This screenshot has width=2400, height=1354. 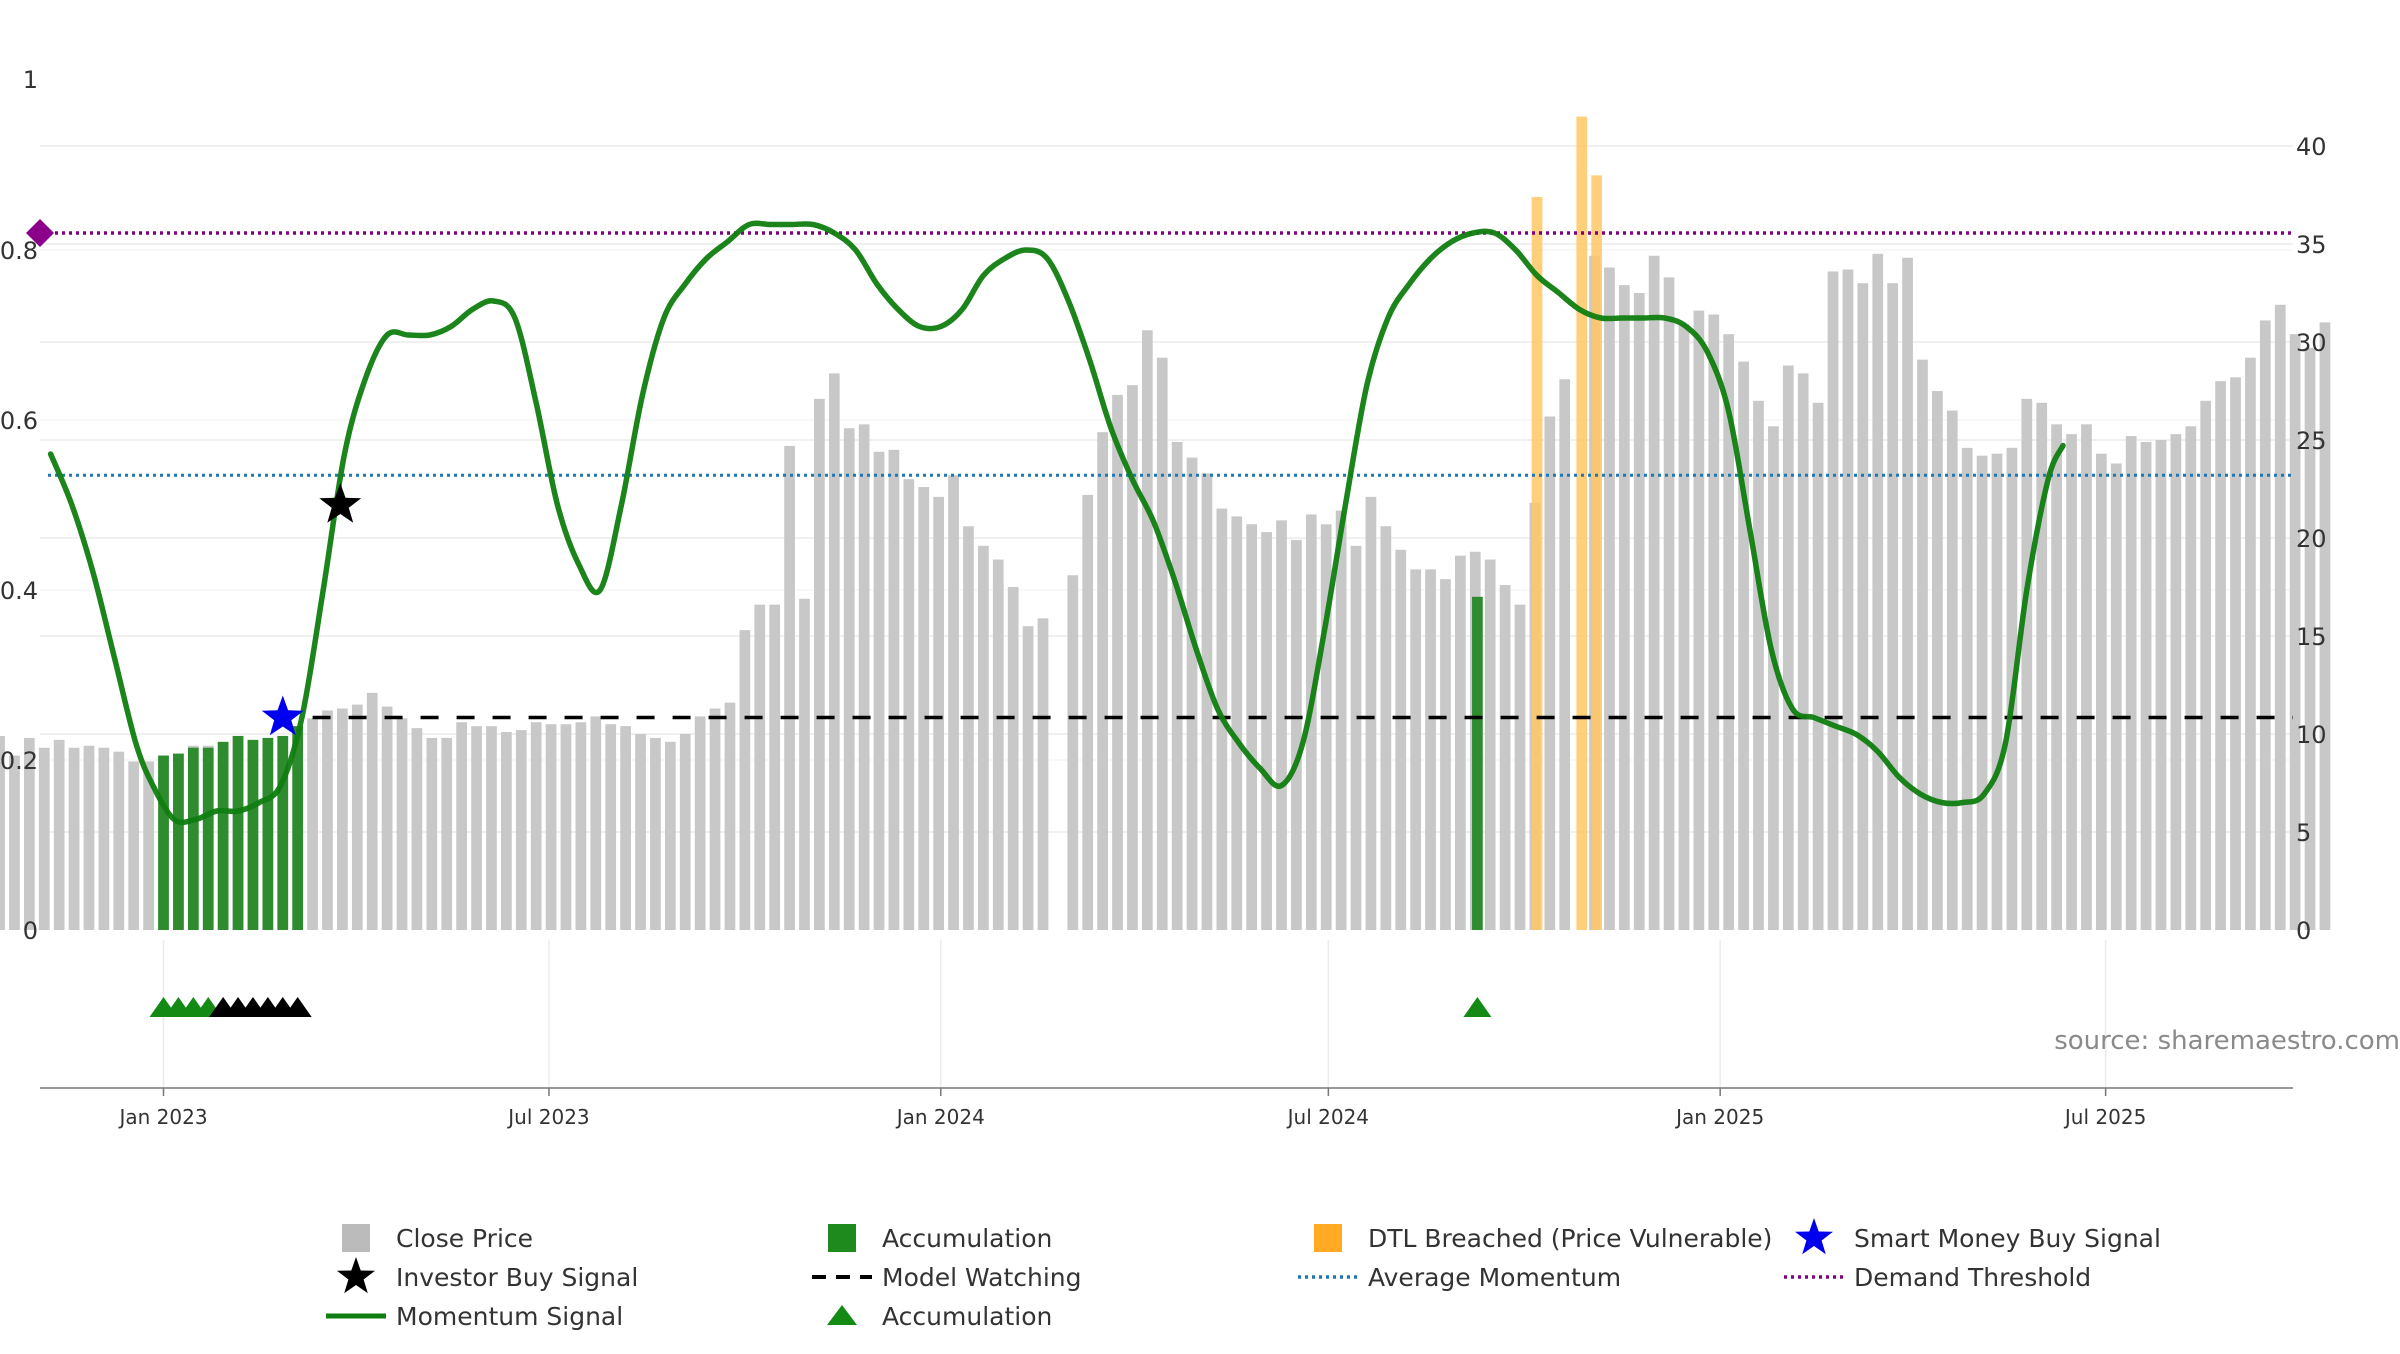 I want to click on legend-label: Accumulation, so click(x=967, y=1316).